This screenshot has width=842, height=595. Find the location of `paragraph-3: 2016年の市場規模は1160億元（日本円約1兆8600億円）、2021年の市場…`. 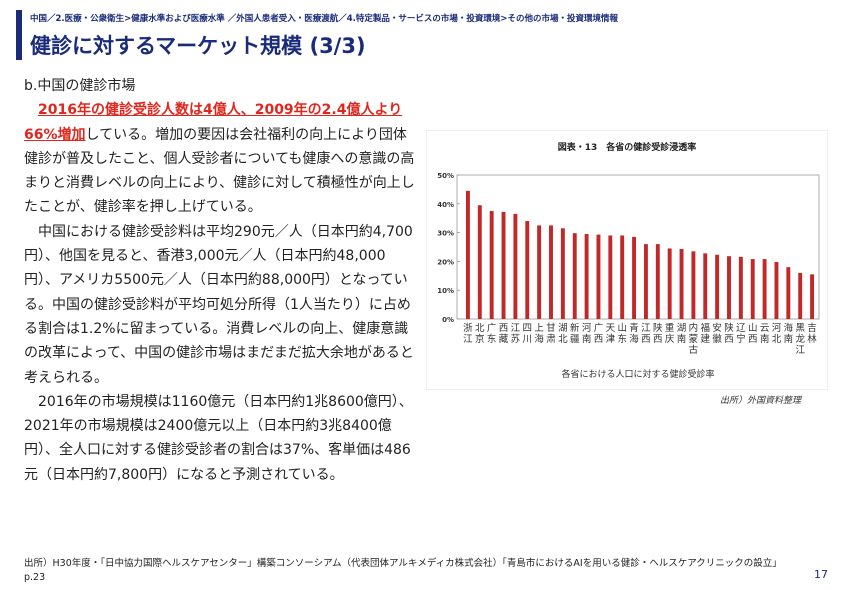

paragraph-3: 2016年の市場規模は1160億元（日本円約1兆8600億円）、2021年の市場… is located at coordinates (218, 438).